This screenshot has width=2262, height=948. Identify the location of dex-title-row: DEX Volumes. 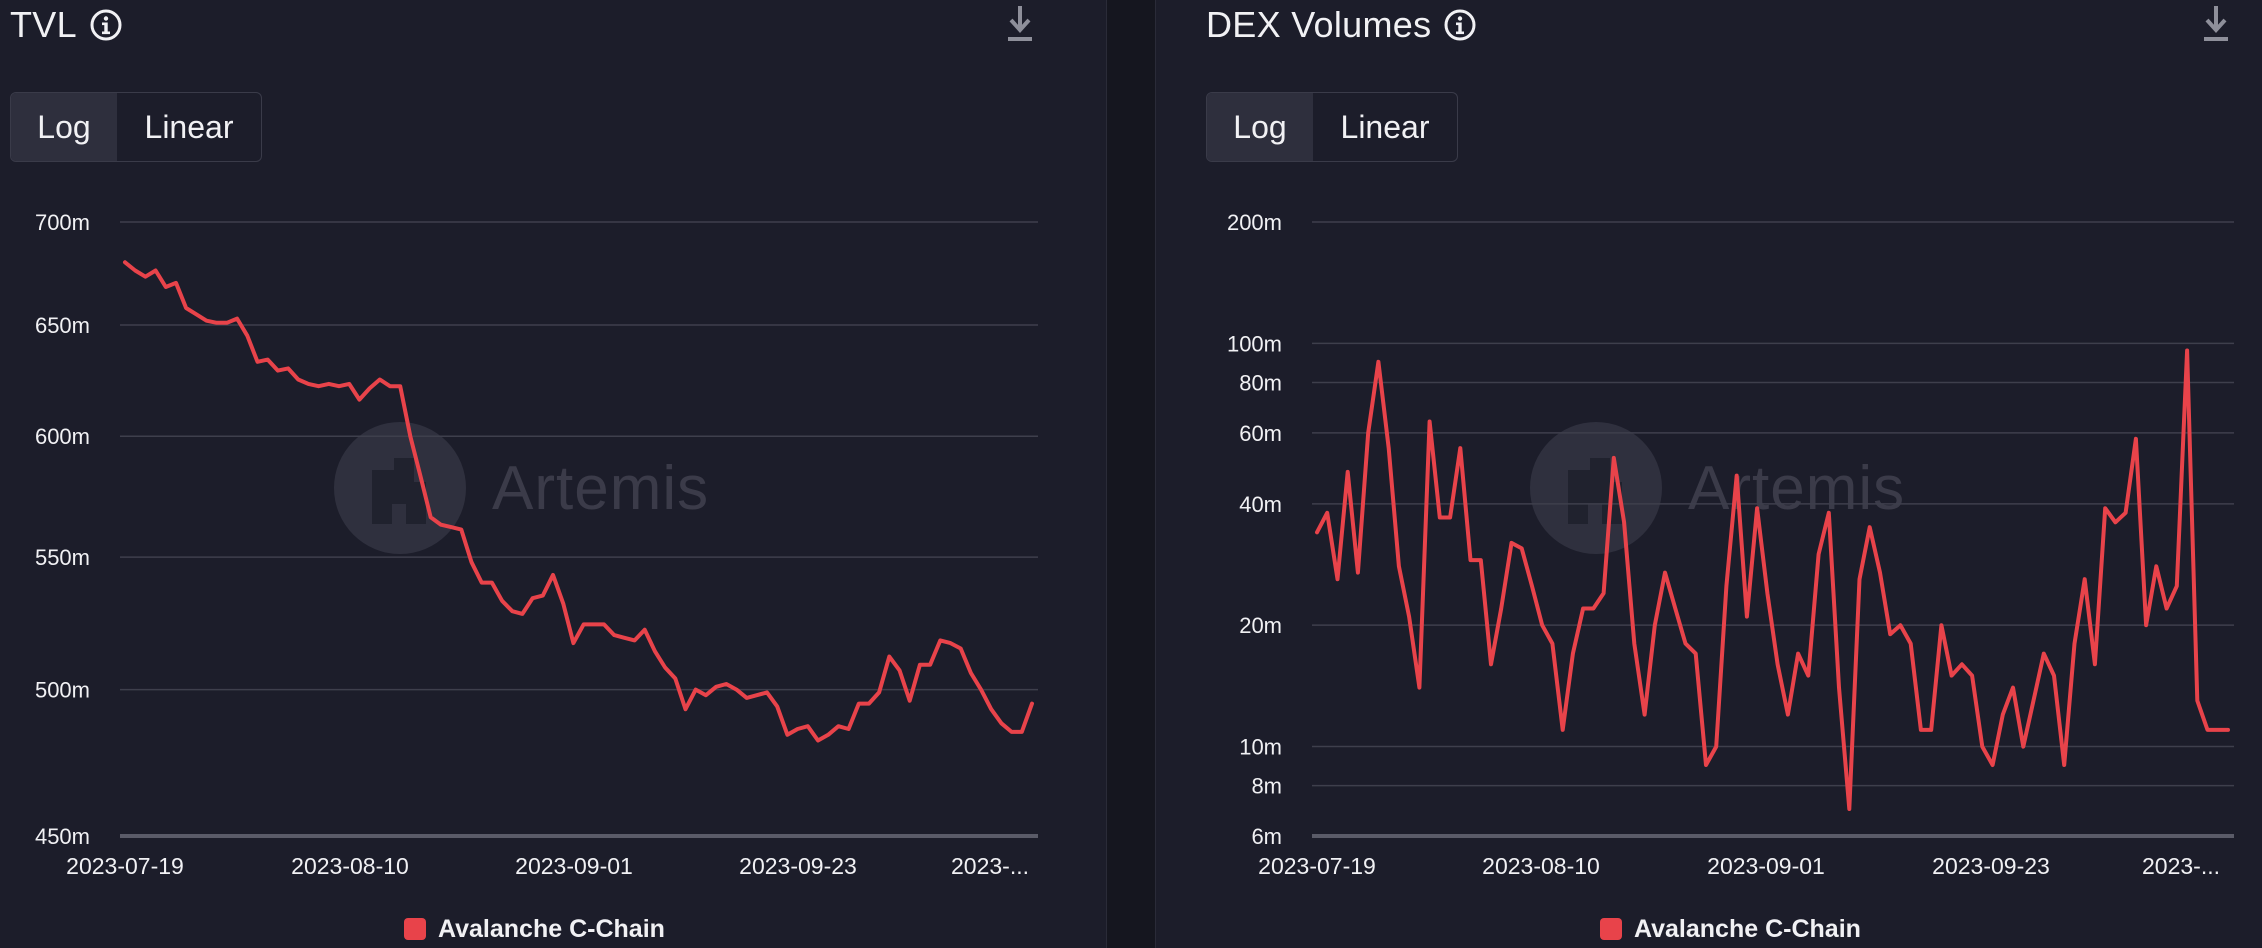
(1341, 25).